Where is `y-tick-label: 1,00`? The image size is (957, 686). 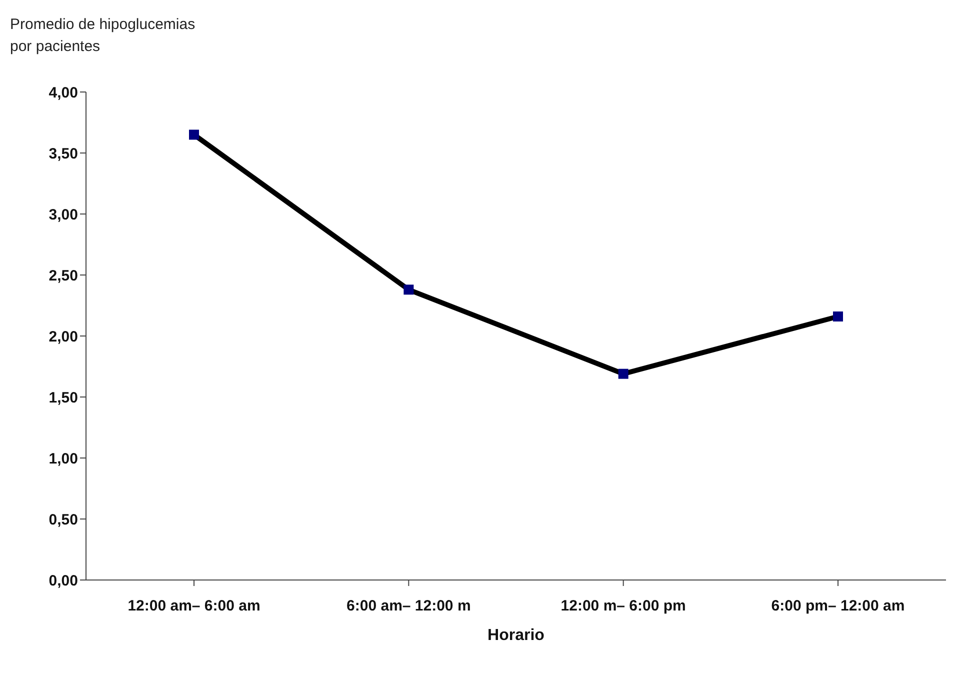 y-tick-label: 1,00 is located at coordinates (63, 459).